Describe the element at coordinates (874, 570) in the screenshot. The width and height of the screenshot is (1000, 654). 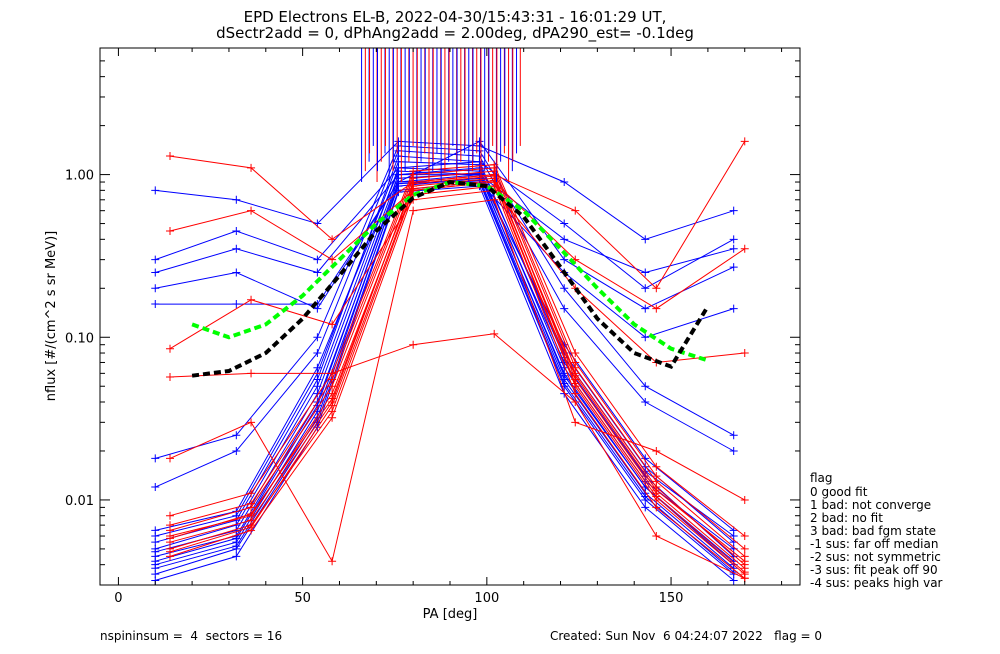
I see `legend-entry: -3 sus: fit peak off 90` at that location.